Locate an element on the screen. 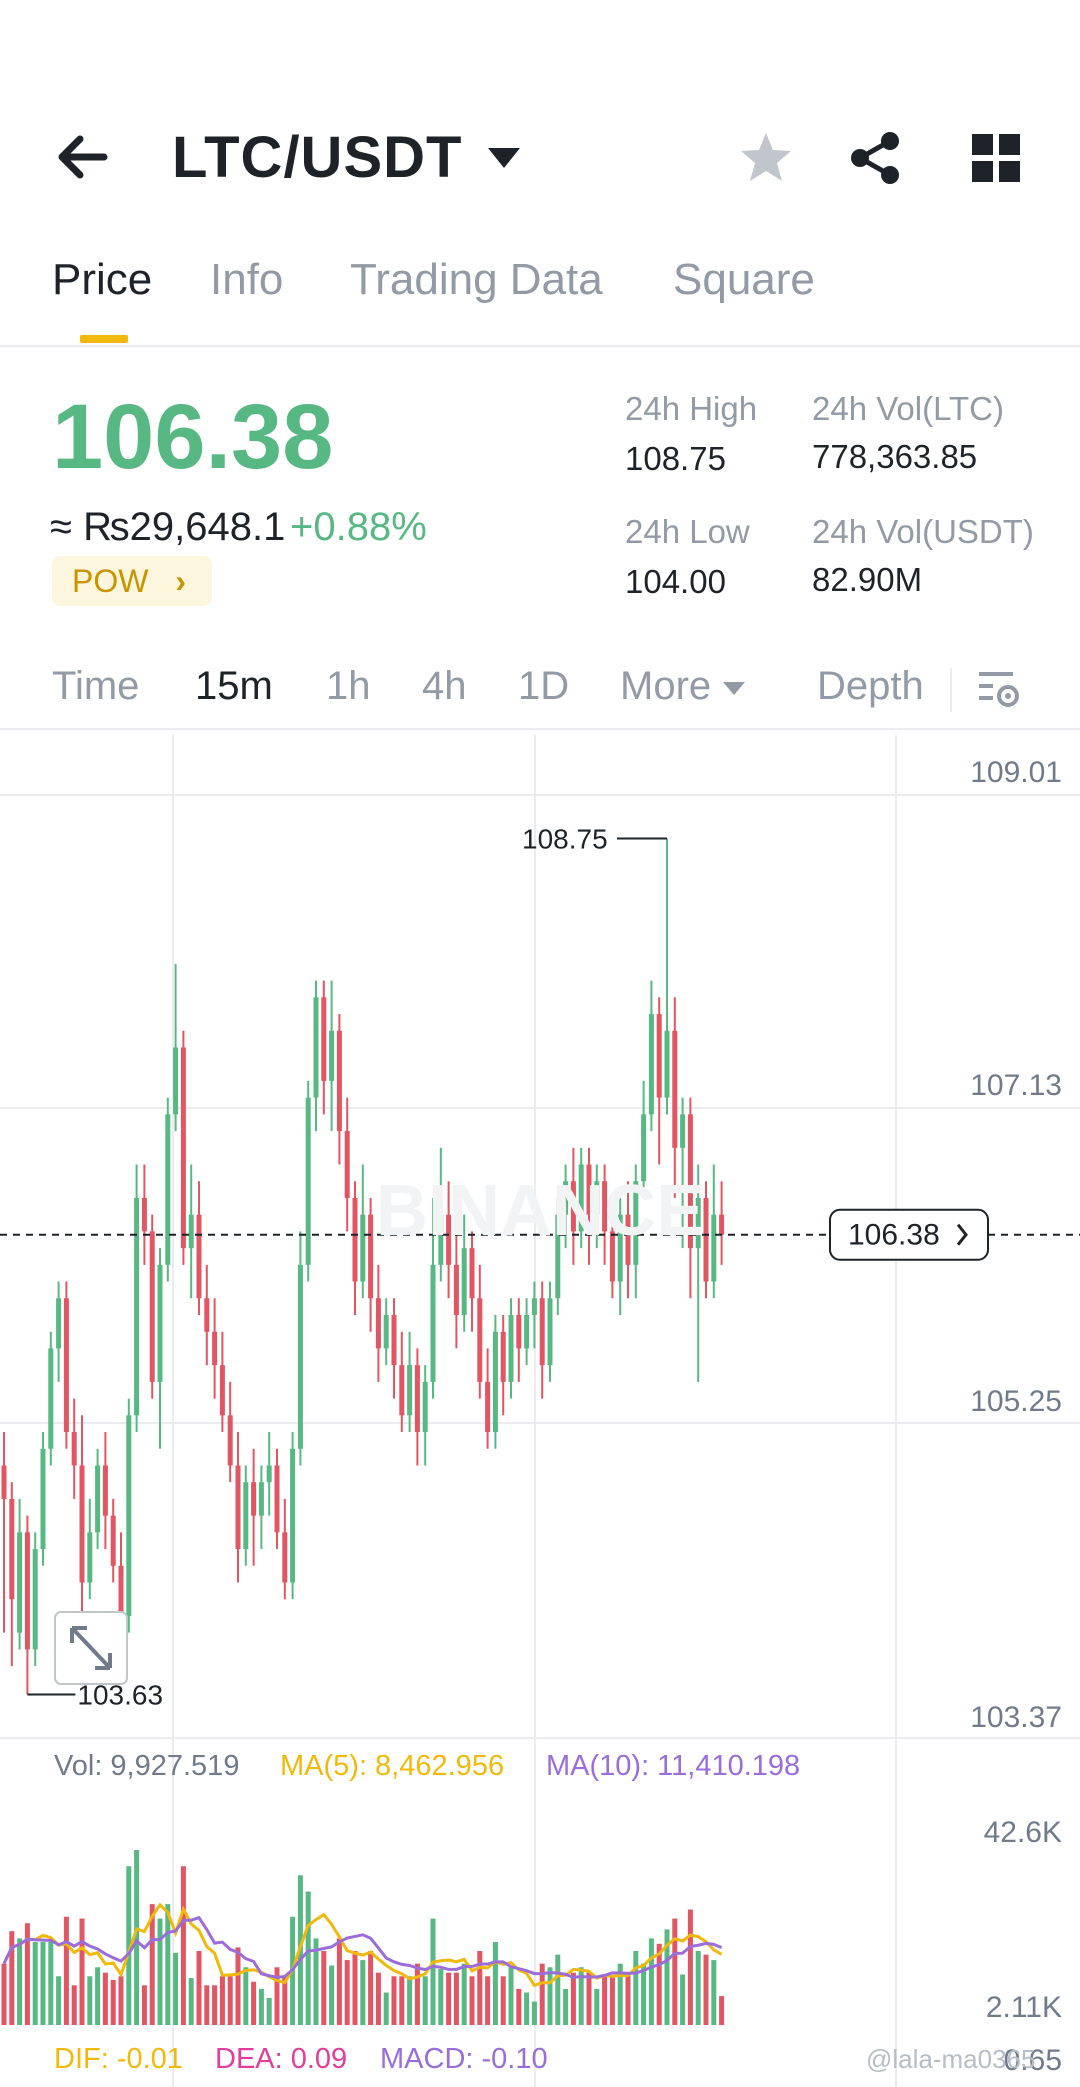 This screenshot has height=2087, width=1080. volume-bars is located at coordinates (363, 1937).